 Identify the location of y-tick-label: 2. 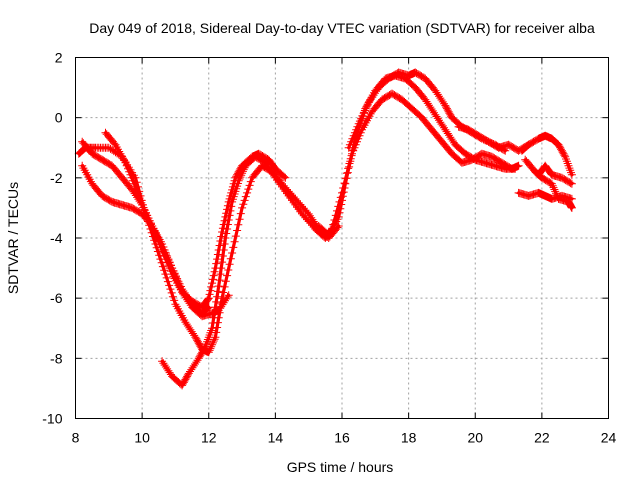
(59, 58).